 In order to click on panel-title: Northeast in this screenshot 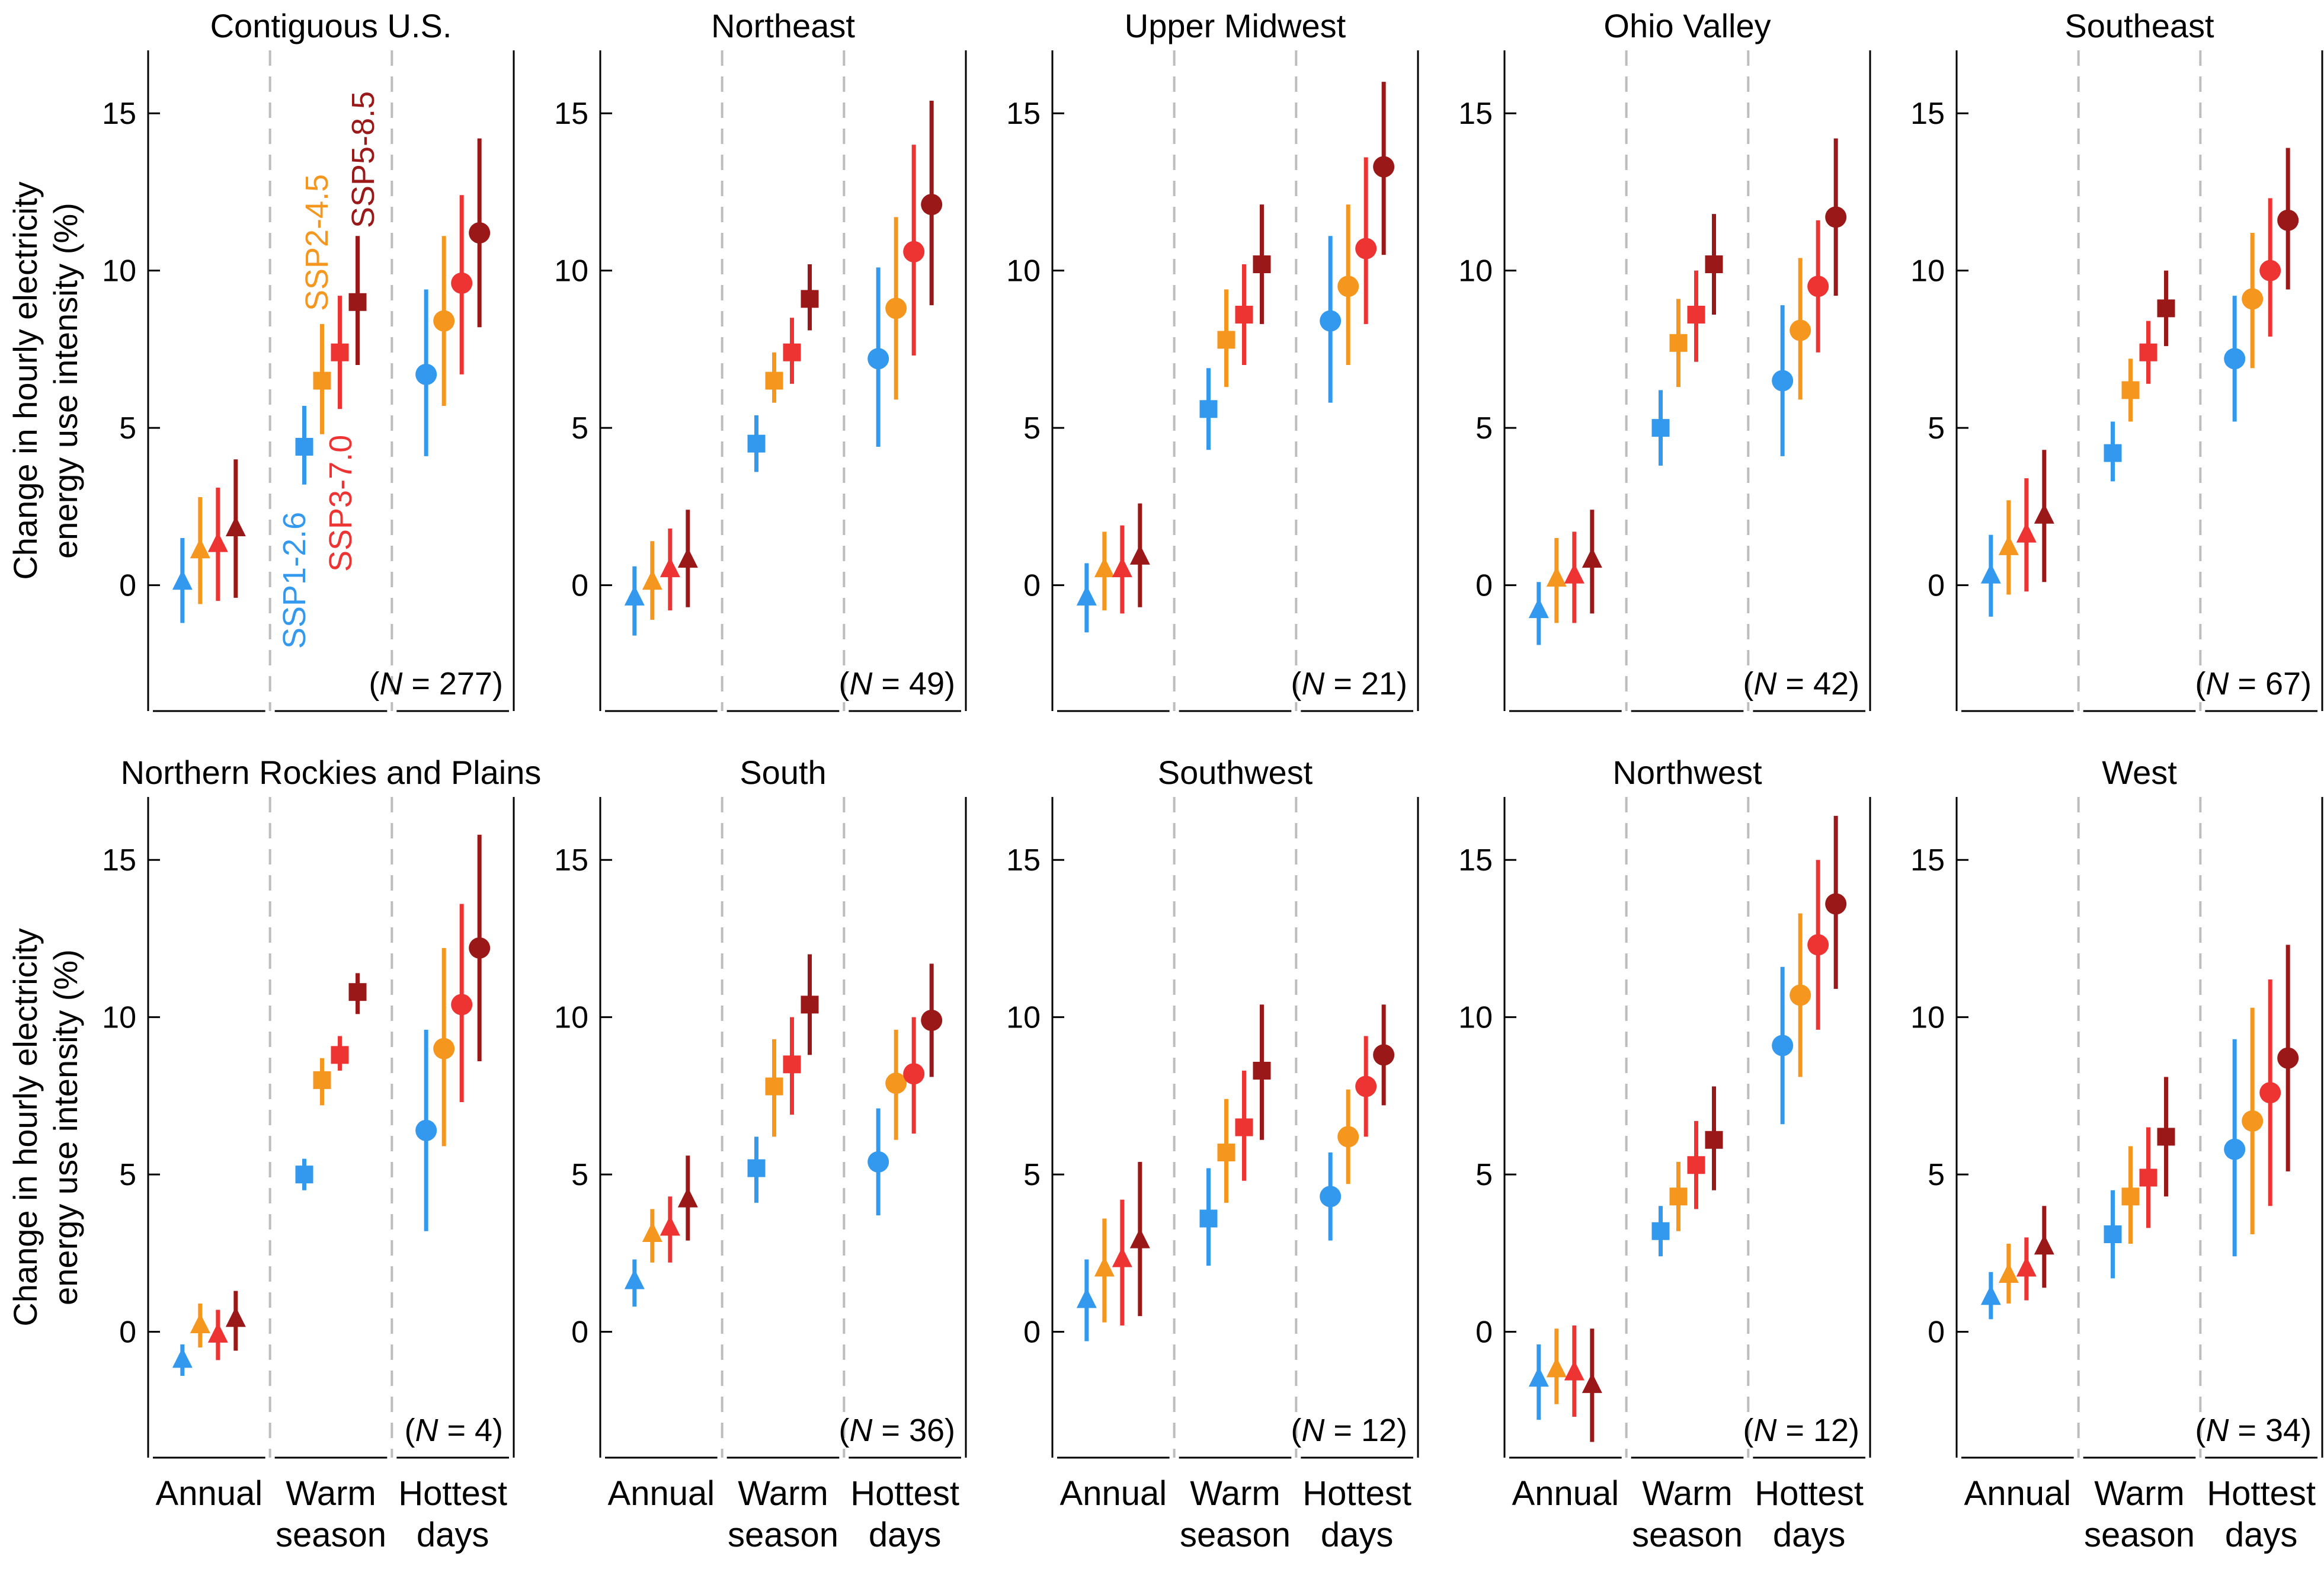, I will do `click(783, 25)`.